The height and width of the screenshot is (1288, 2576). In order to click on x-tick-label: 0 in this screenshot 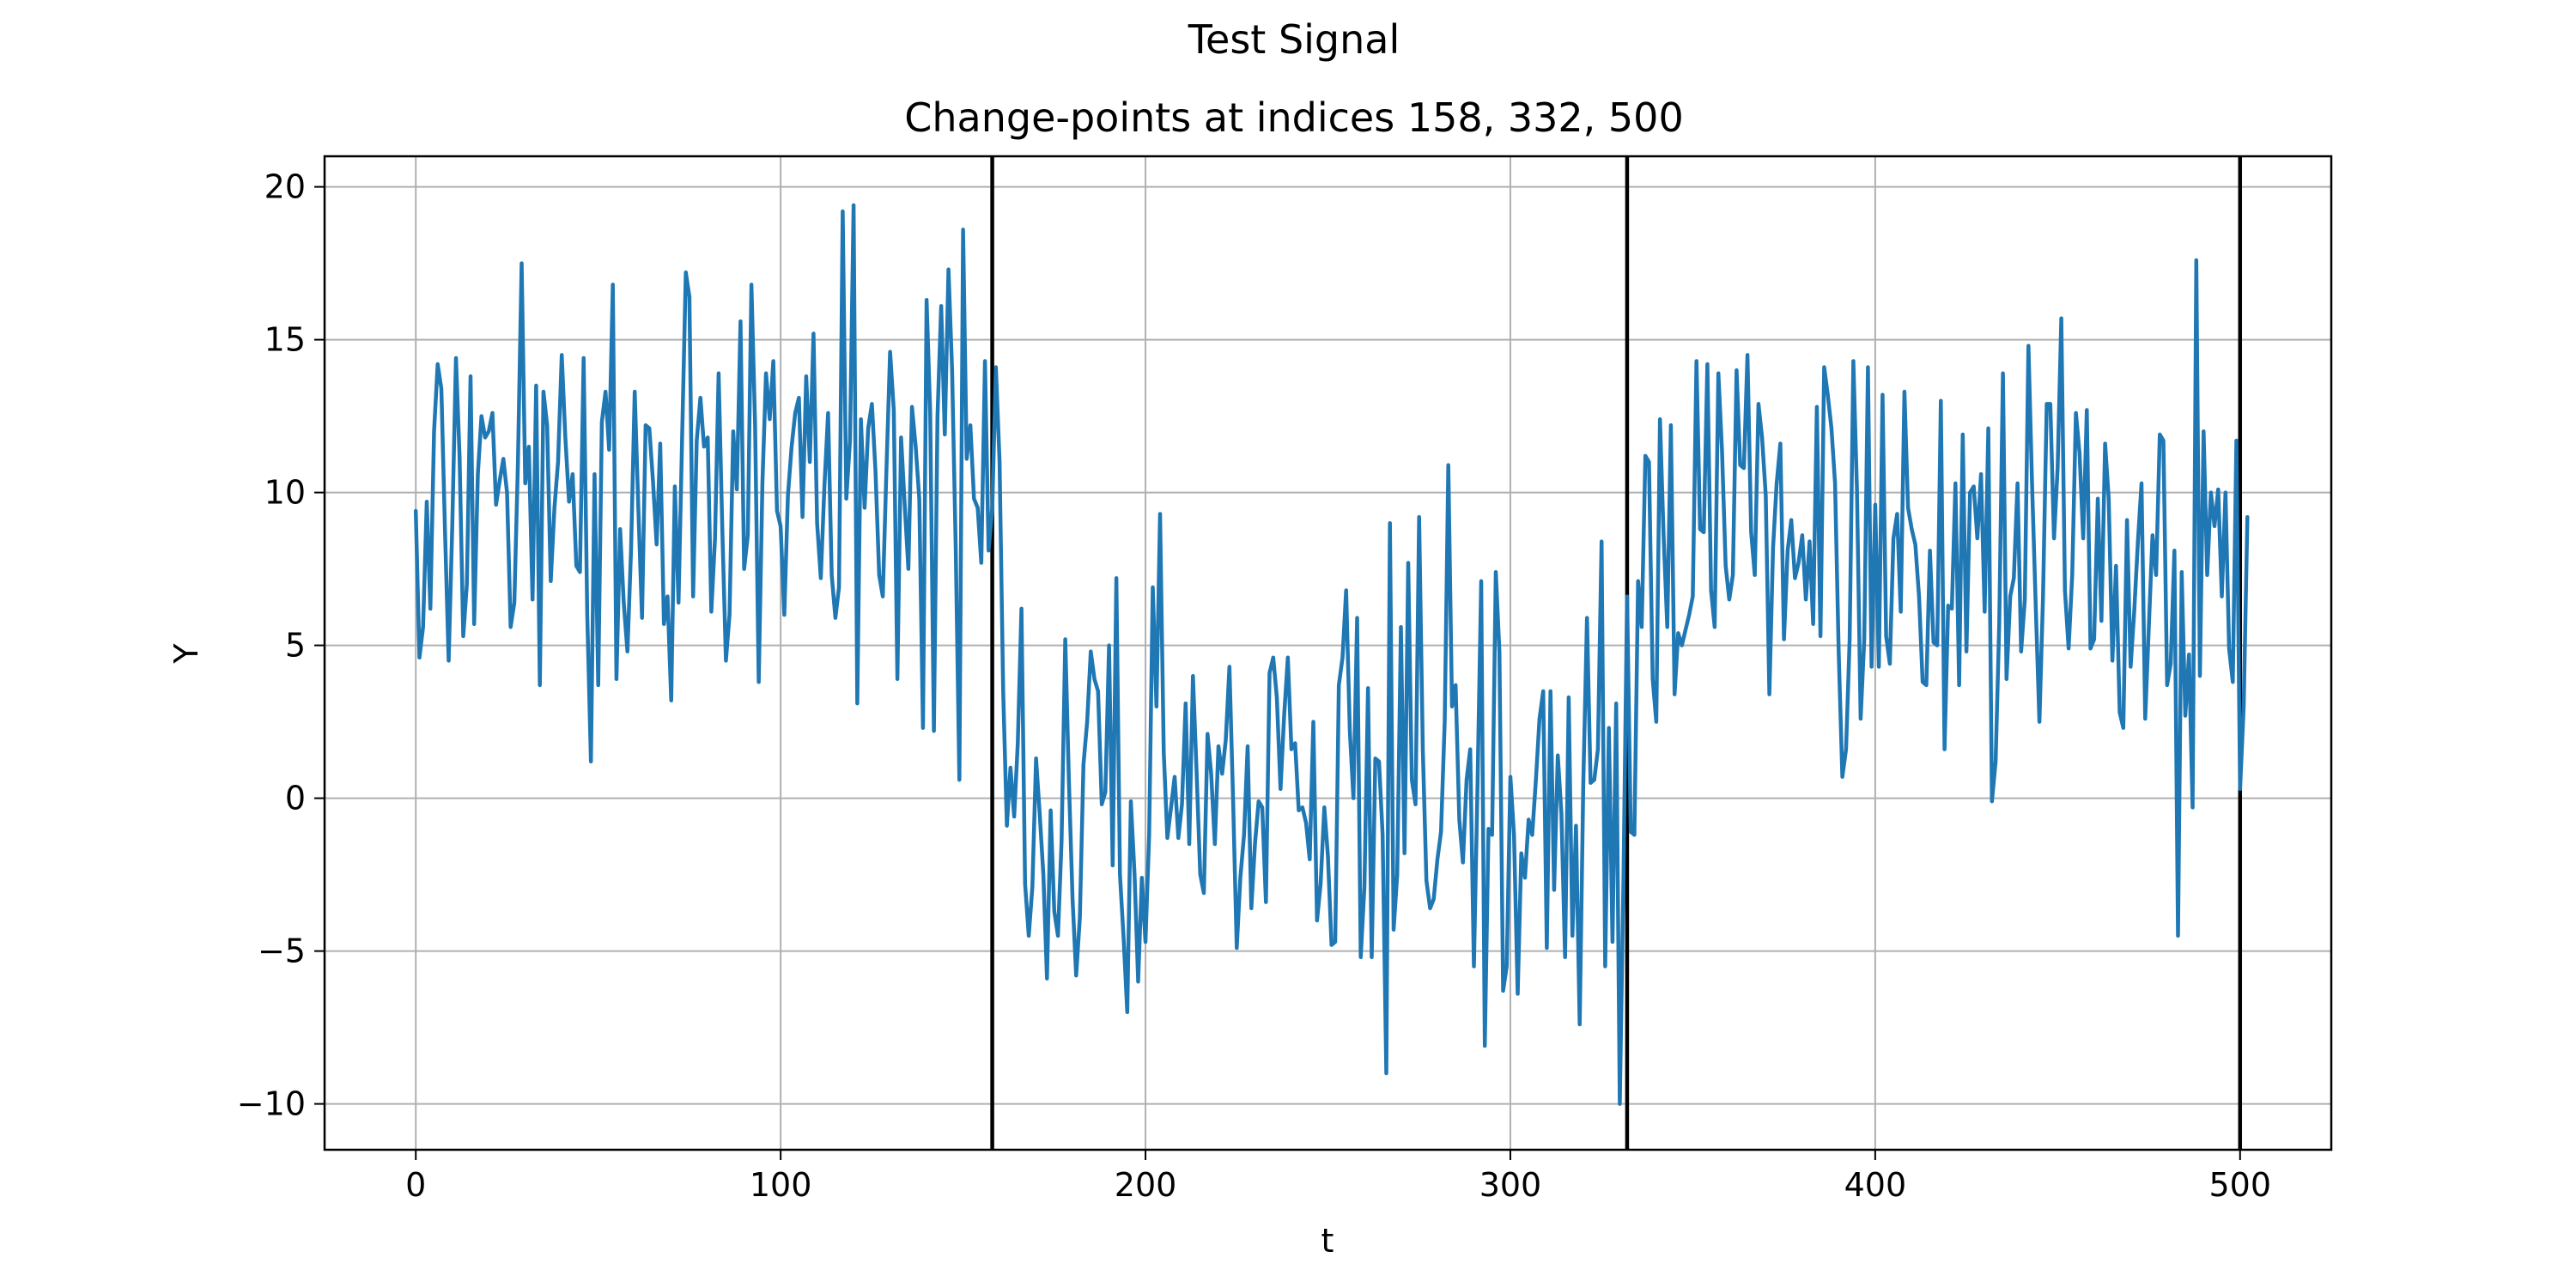, I will do `click(415, 1185)`.